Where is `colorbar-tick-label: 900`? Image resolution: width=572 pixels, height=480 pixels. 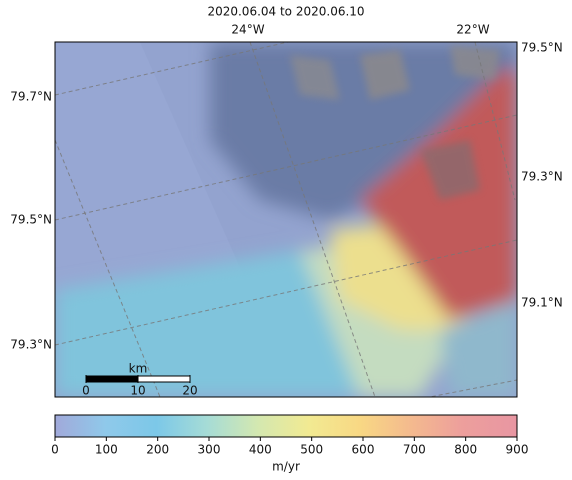 colorbar-tick-label: 900 is located at coordinates (517, 450).